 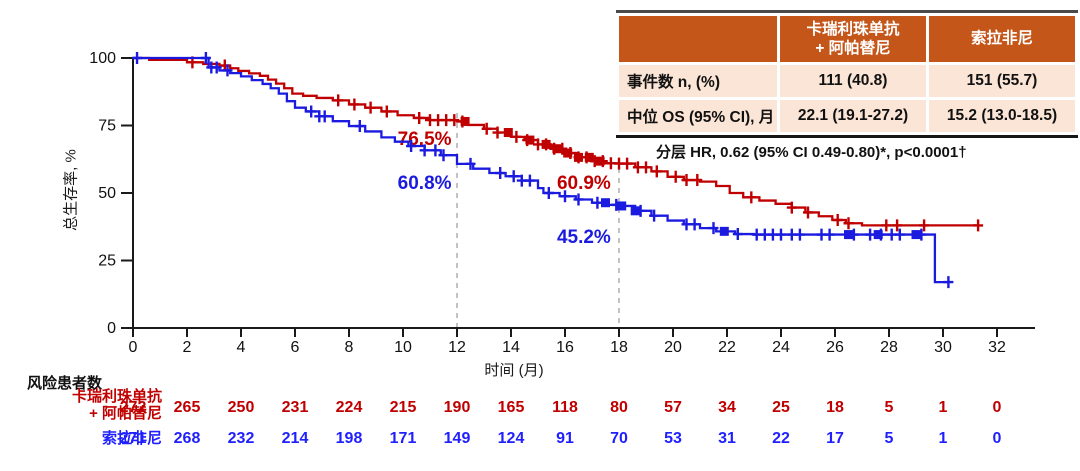 I want to click on number-at-risk-title: 风险患者数, so click(x=65, y=383).